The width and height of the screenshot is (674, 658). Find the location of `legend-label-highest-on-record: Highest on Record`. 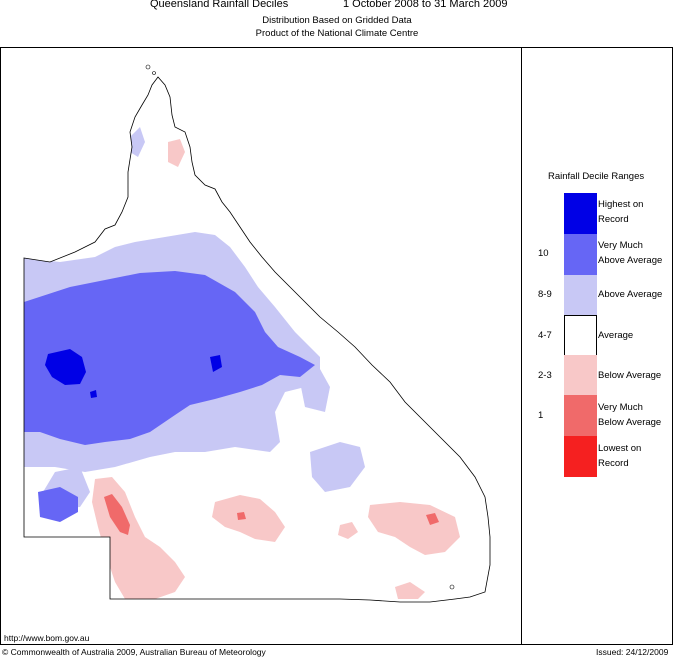

legend-label-highest-on-record: Highest on Record is located at coordinates (621, 212).